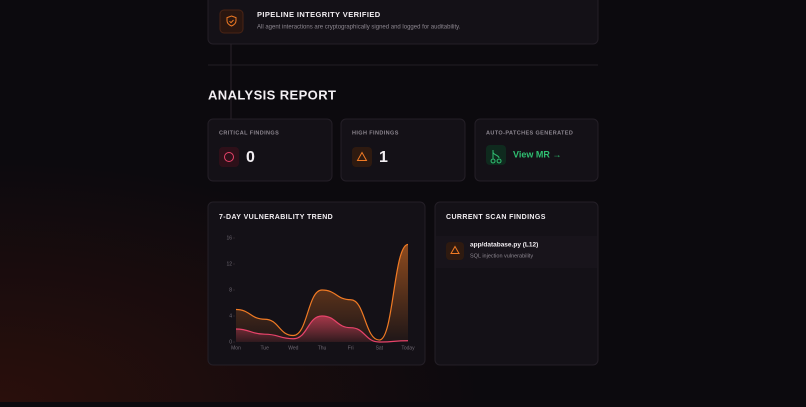 The width and height of the screenshot is (806, 407). What do you see at coordinates (529, 133) in the screenshot?
I see `stat-label: AUTO-PATCHES GENERATED` at bounding box center [529, 133].